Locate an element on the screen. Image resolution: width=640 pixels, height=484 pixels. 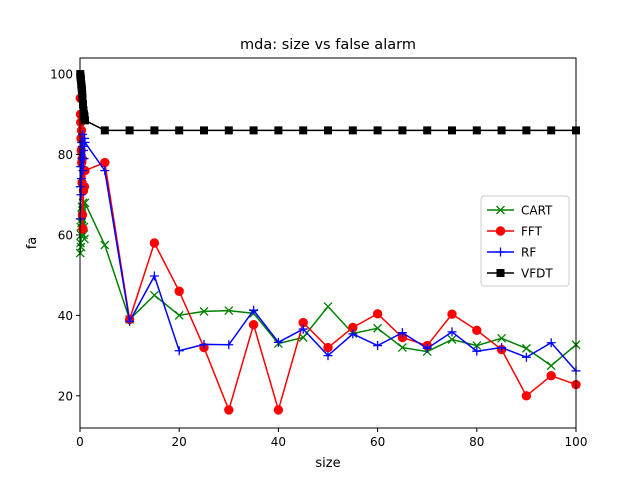
y-tick-label: 40 is located at coordinates (65, 316).